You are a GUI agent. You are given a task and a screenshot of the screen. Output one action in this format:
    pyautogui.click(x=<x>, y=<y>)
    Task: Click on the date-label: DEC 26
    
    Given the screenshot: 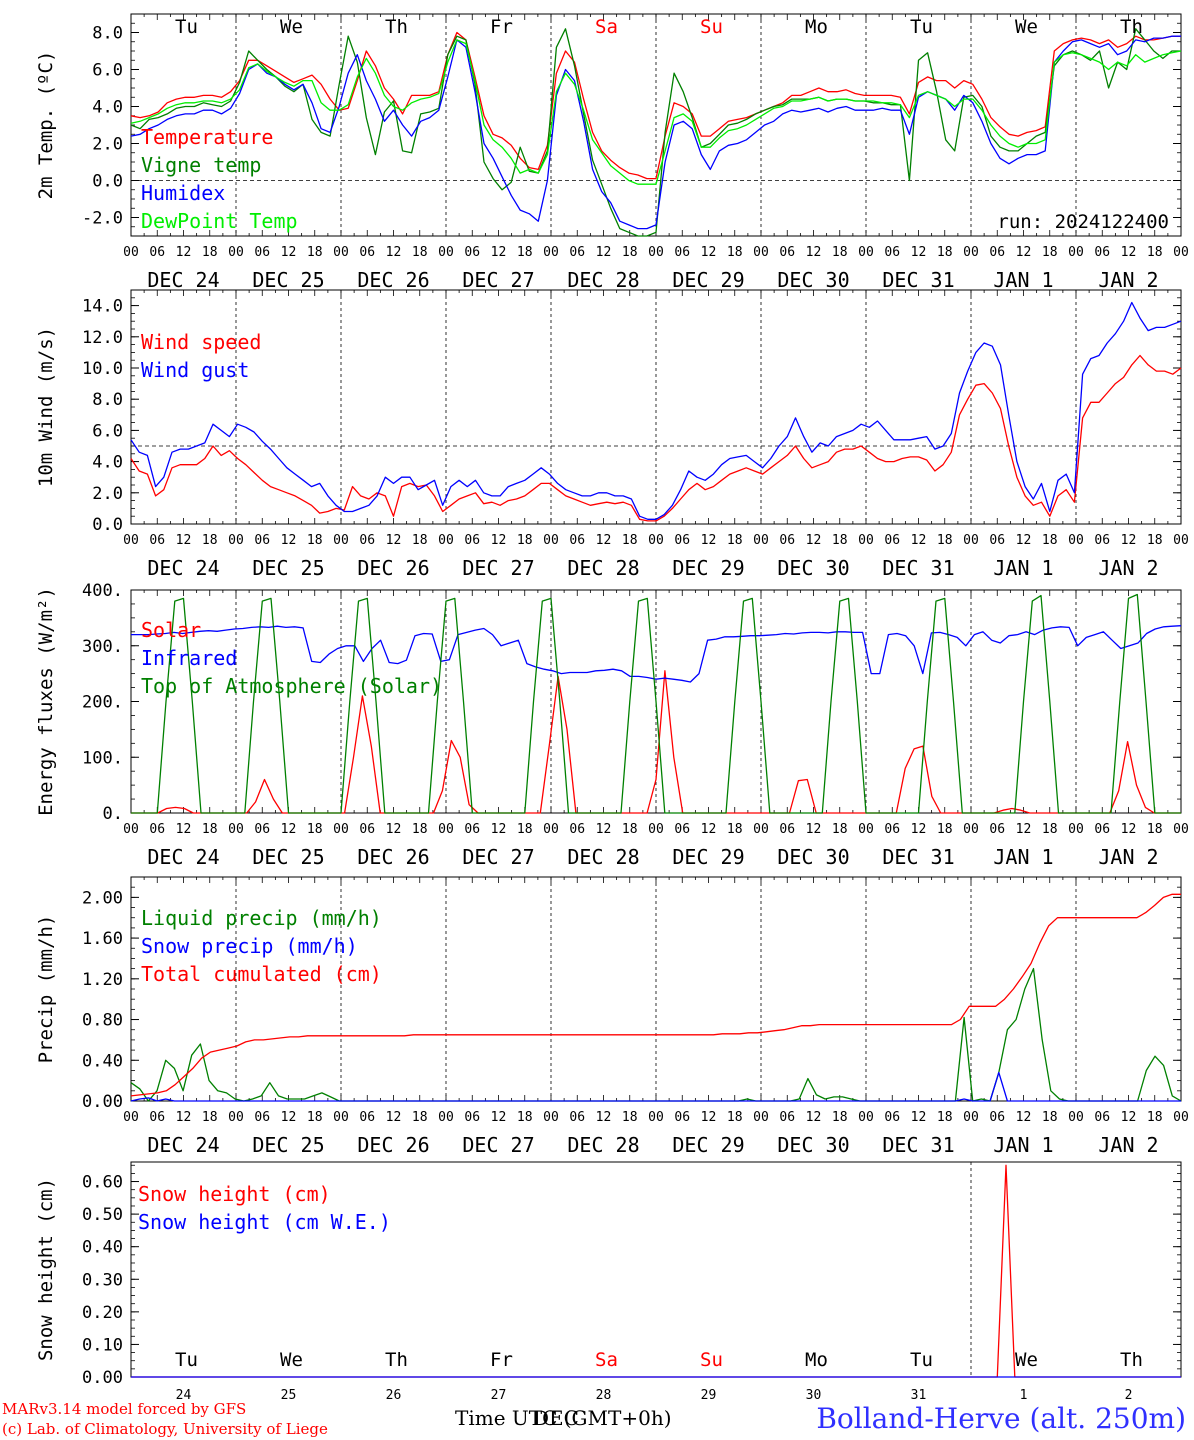 What is the action you would take?
    pyautogui.click(x=393, y=1145)
    